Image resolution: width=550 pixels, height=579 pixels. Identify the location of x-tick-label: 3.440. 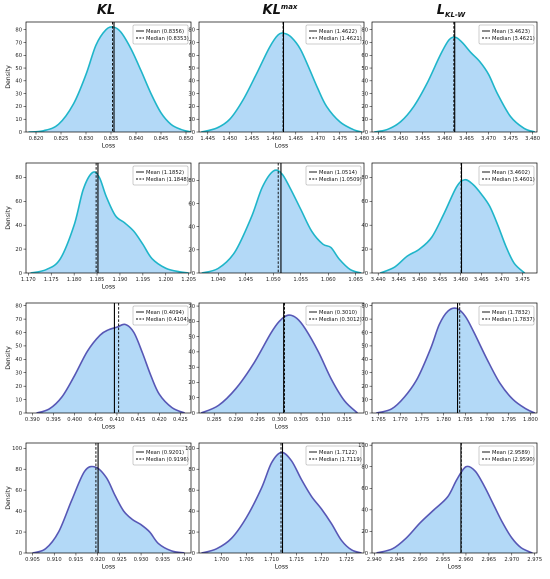
(378, 280).